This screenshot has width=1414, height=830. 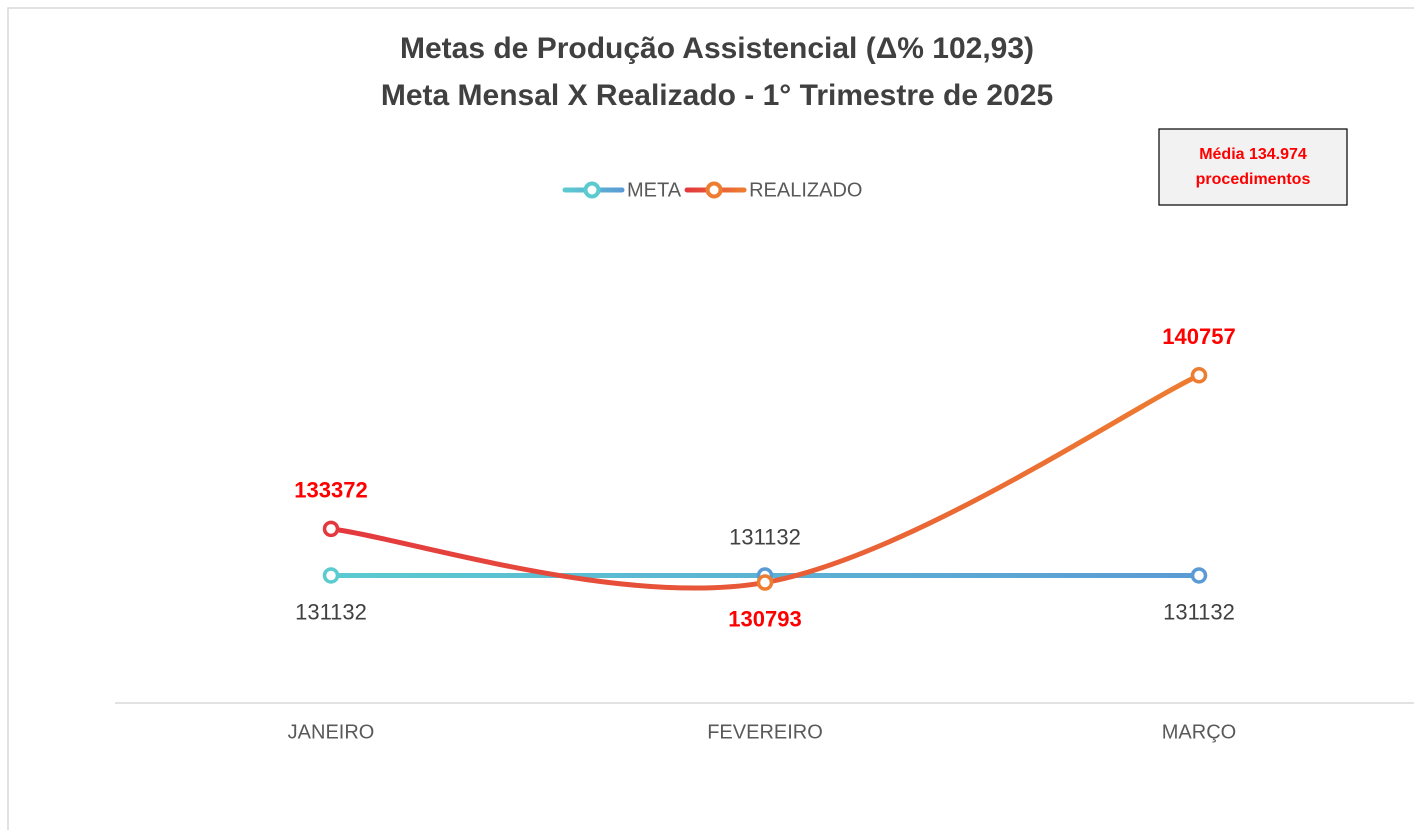 What do you see at coordinates (1253, 154) in the screenshot?
I see `annotation: Média 134.974` at bounding box center [1253, 154].